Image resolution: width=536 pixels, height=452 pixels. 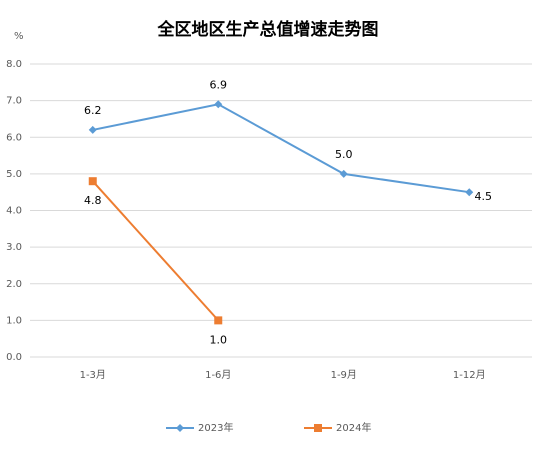 What do you see at coordinates (344, 375) in the screenshot?
I see `x-tick-label: 1-9月` at bounding box center [344, 375].